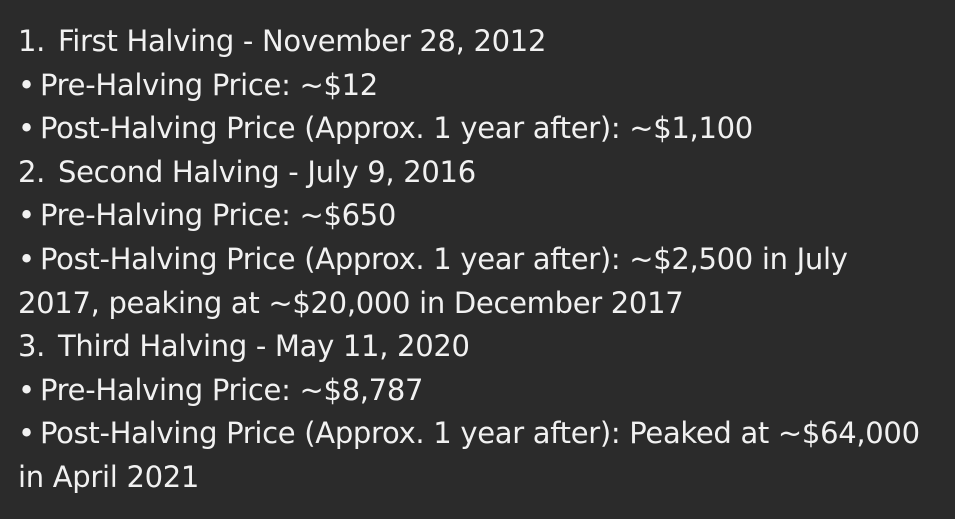 The width and height of the screenshot is (955, 519). I want to click on heading-text: Second Halving - July 9, 2016, so click(267, 171).